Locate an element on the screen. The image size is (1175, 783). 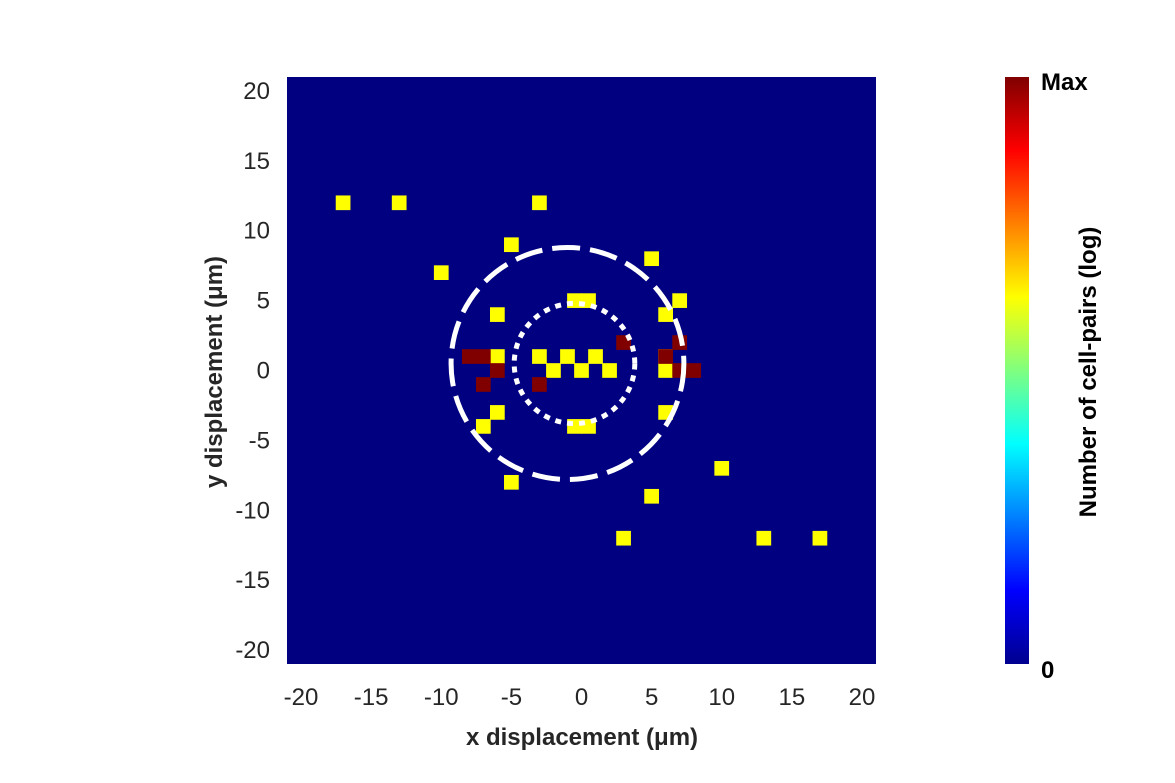
y-axis-label: y displacement (μm) is located at coordinates (214, 372).